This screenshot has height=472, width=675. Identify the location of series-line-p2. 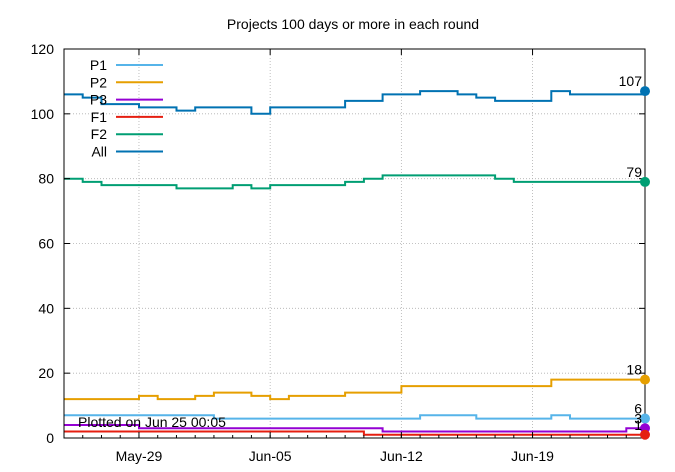
(354, 389).